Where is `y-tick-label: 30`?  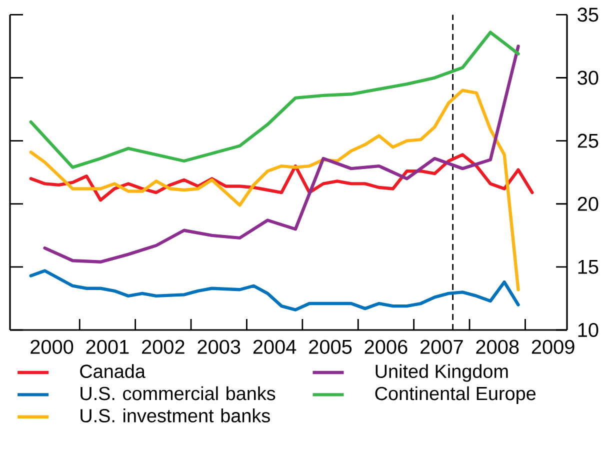 y-tick-label: 30 is located at coordinates (588, 77).